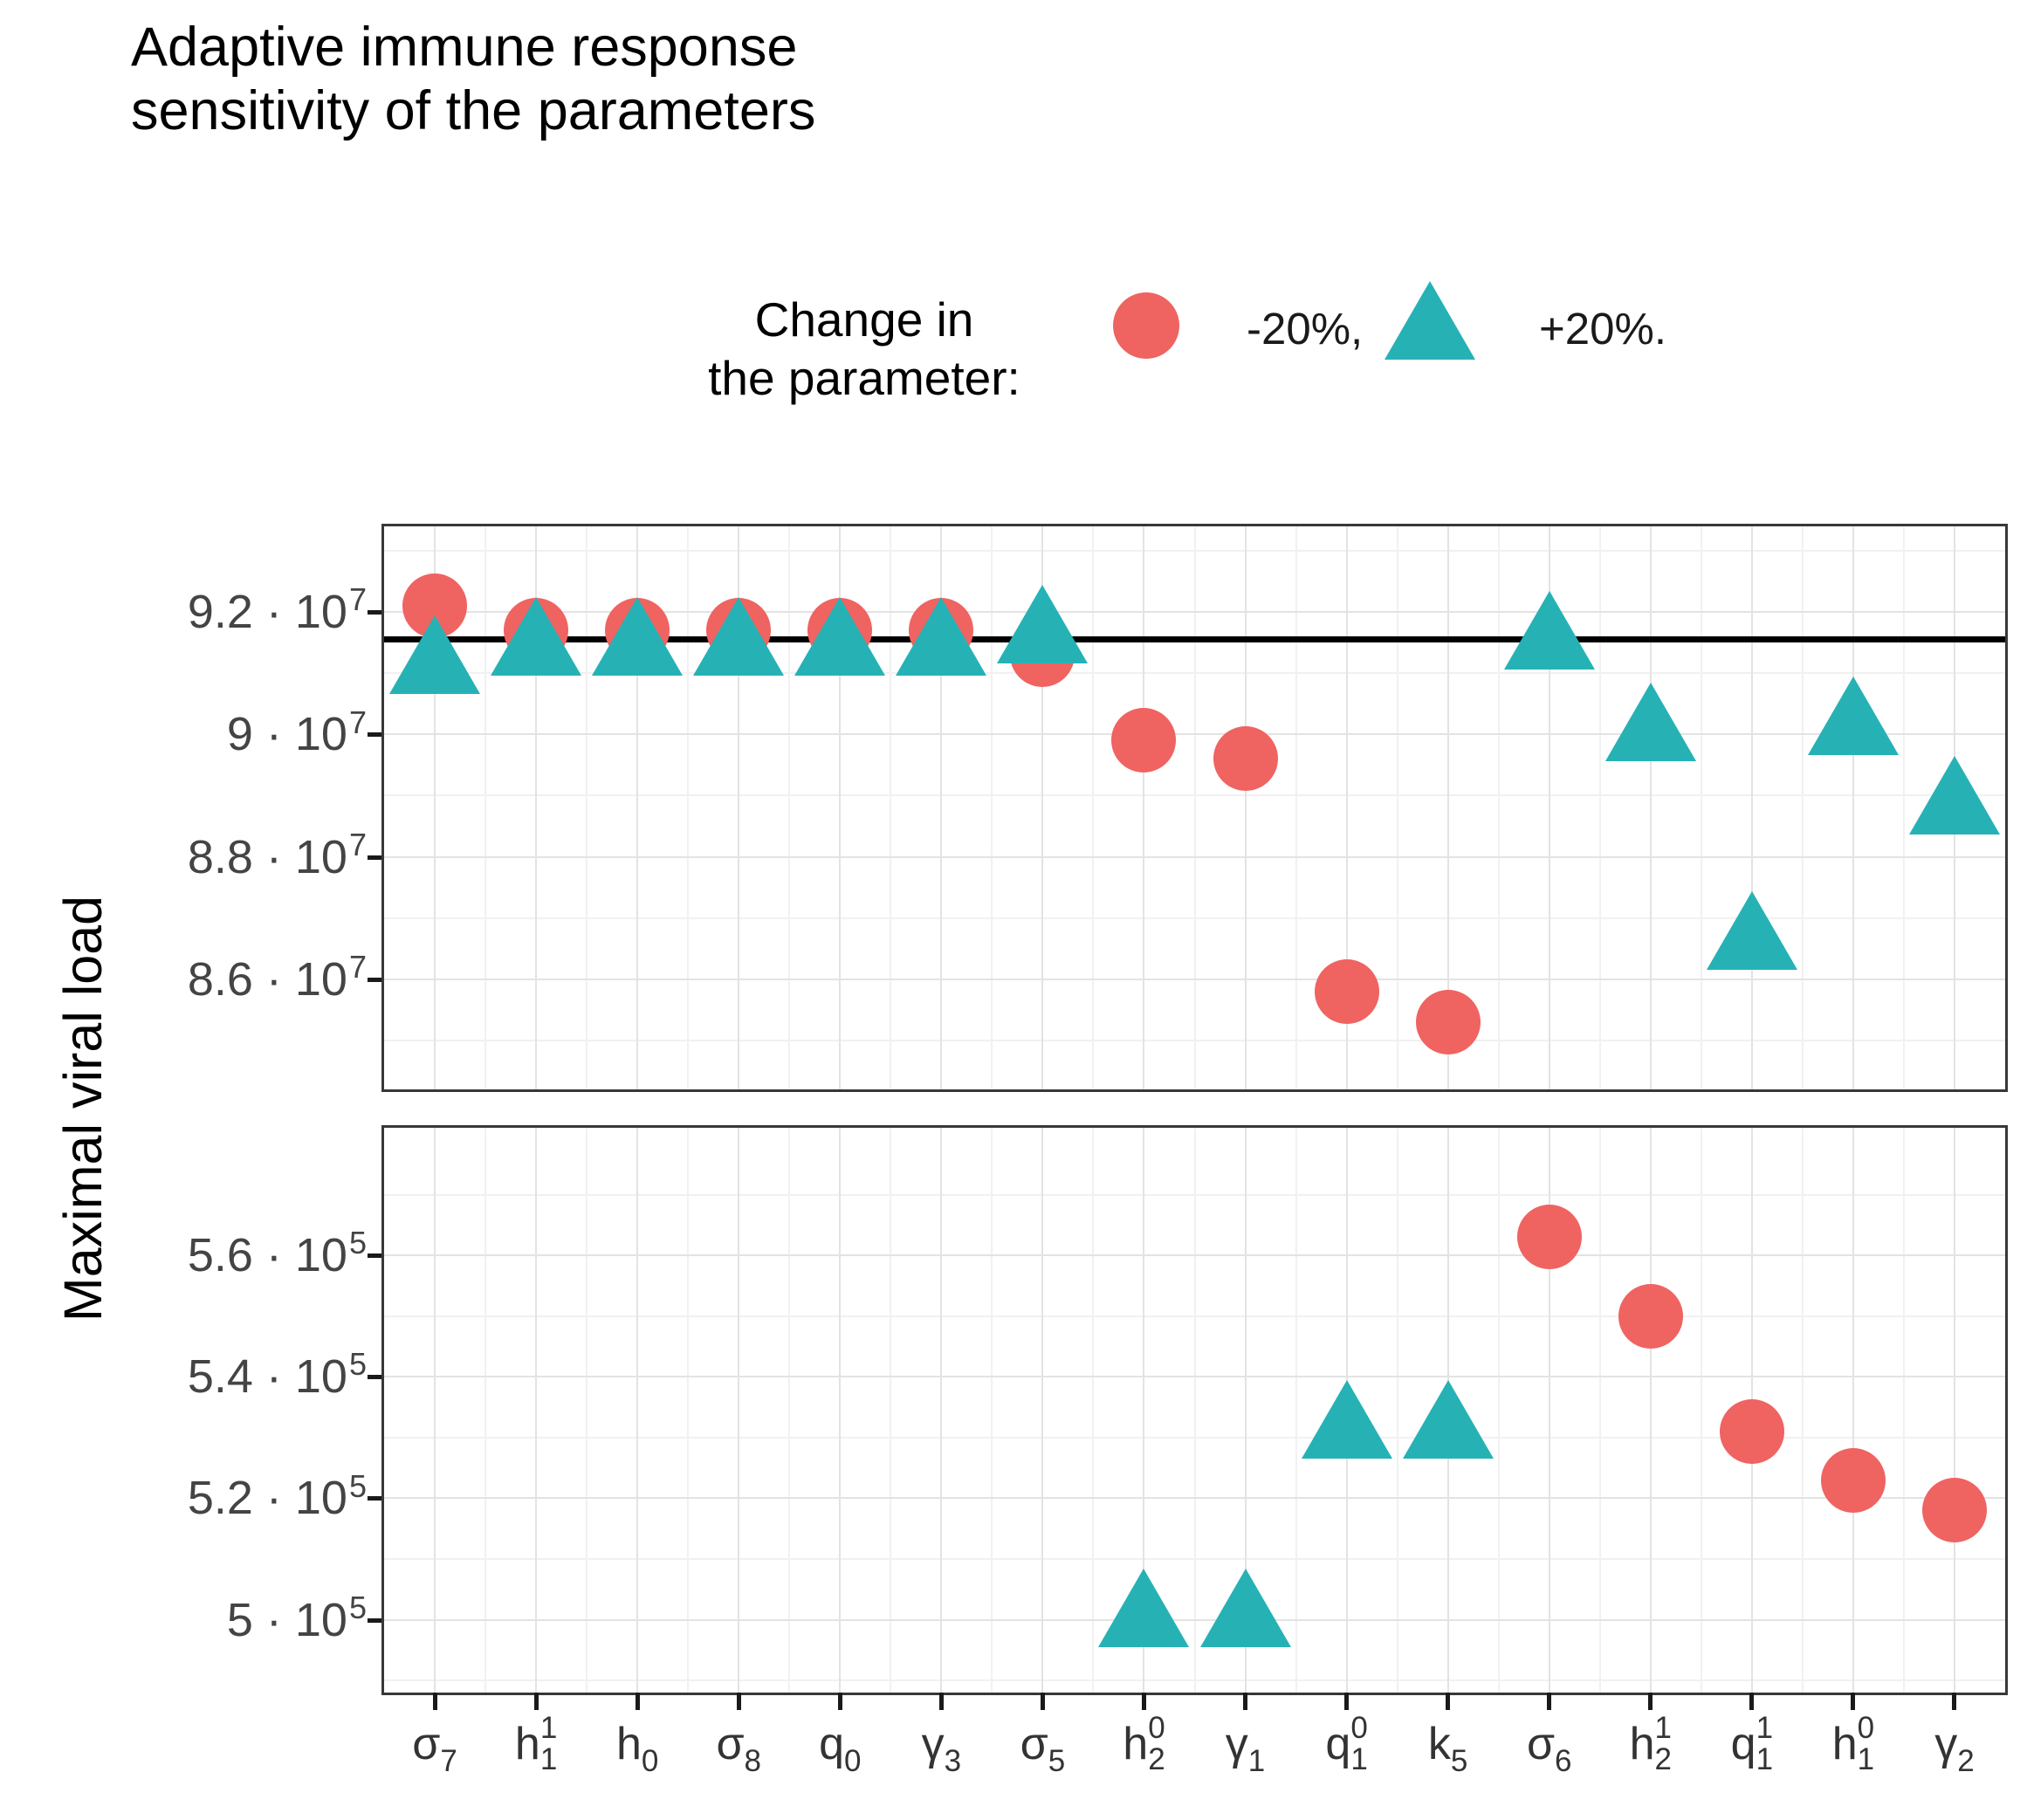 Image resolution: width=2027 pixels, height=1820 pixels. Describe the element at coordinates (296, 732) in the screenshot. I see `y-axis-tick-label: 9 · 107` at that location.